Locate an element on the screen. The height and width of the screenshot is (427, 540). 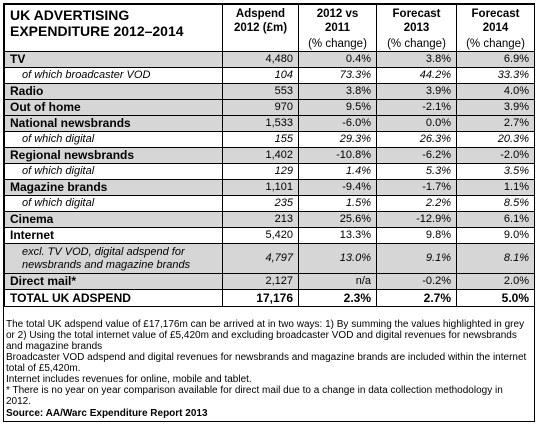
col-2012-header: 2012 vs 2011 (% change) is located at coordinates (337, 28).